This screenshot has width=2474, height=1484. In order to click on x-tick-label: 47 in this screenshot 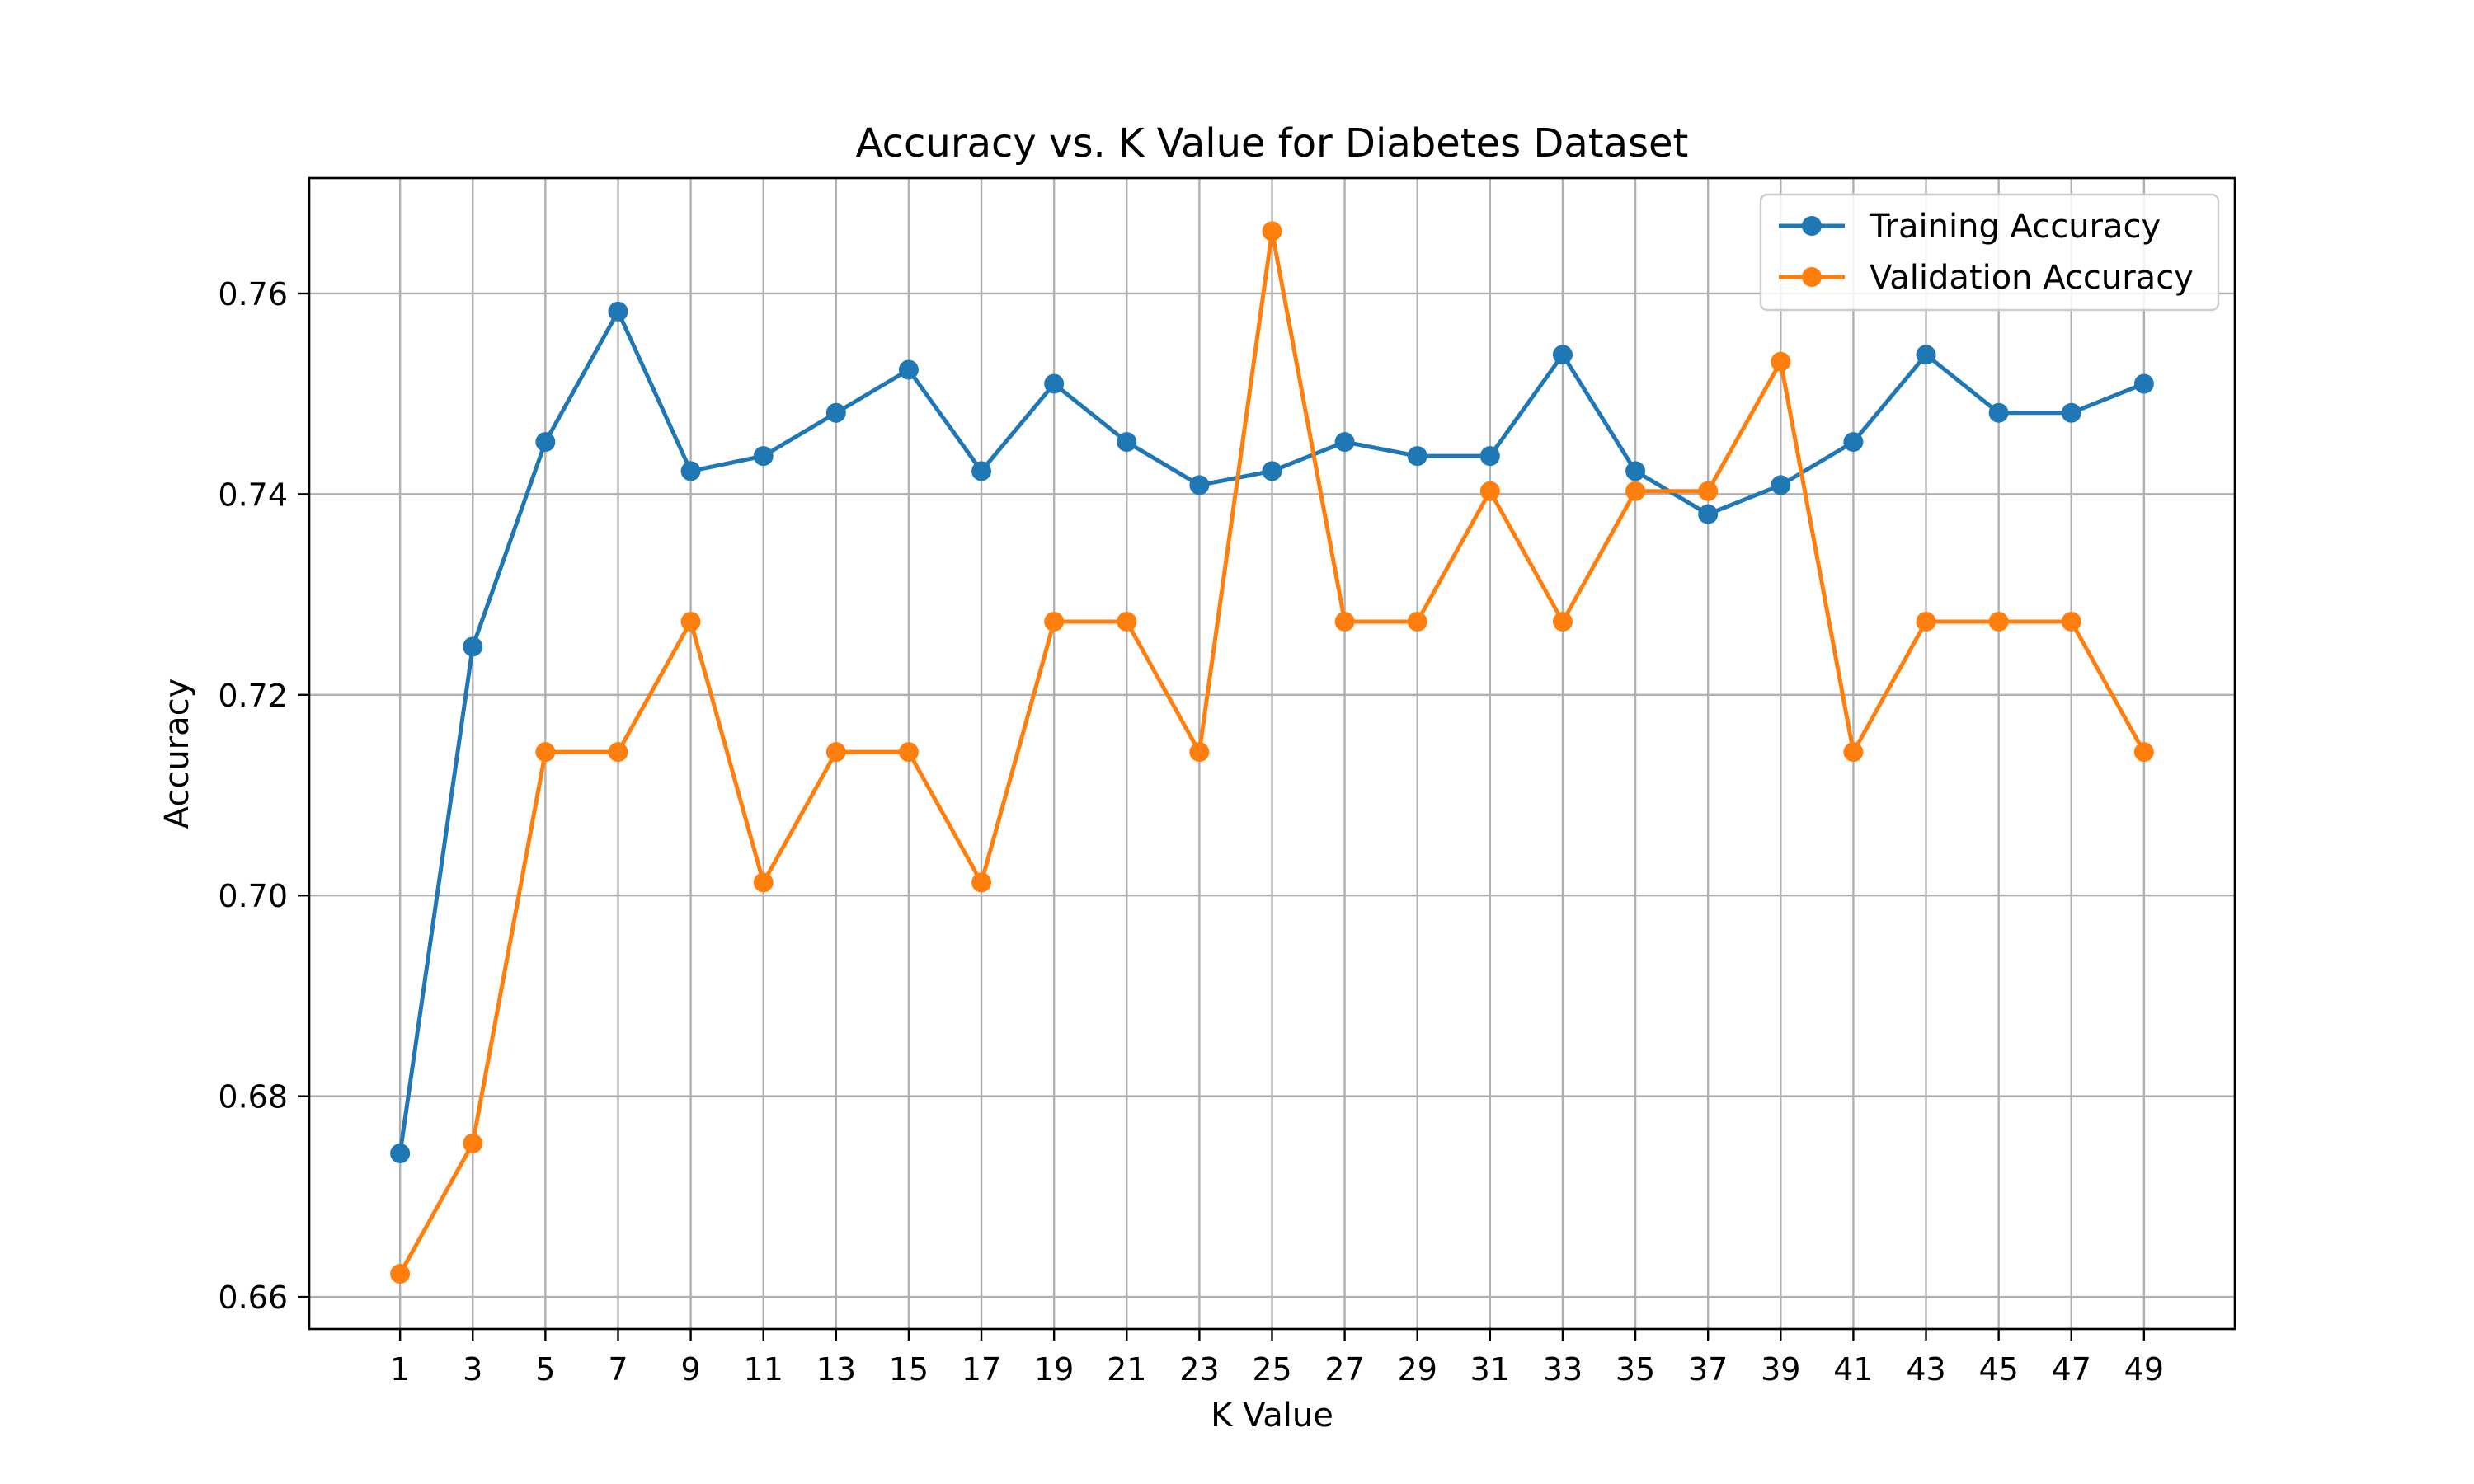, I will do `click(2071, 1369)`.